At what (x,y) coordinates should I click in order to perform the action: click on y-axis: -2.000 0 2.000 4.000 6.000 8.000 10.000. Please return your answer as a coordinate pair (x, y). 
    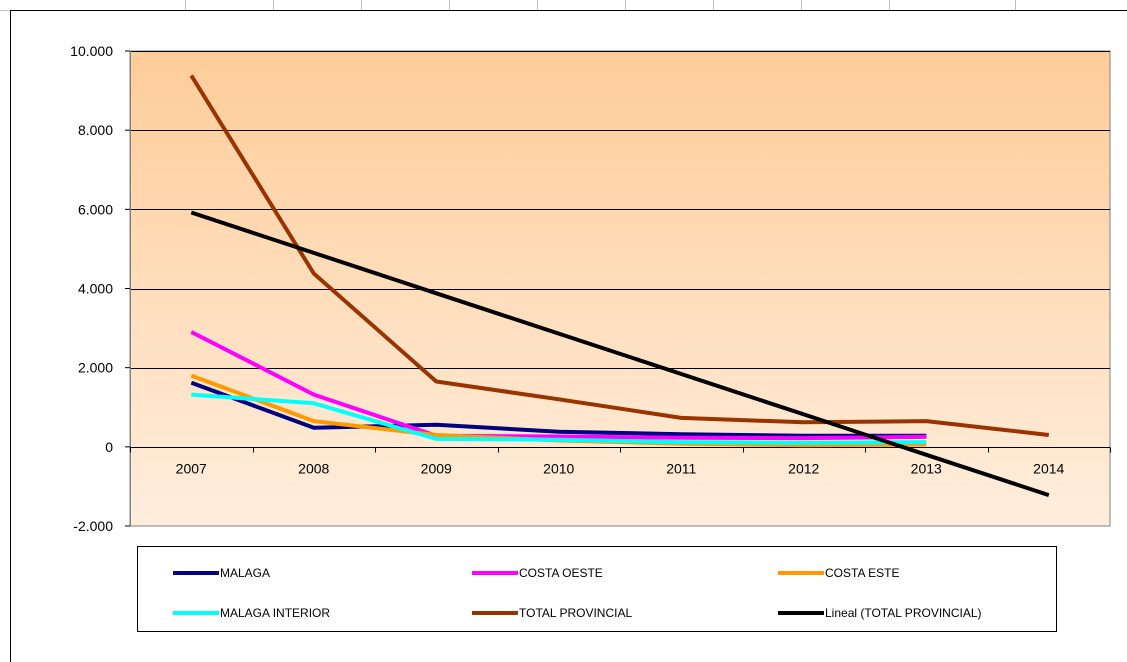
    Looking at the image, I should click on (100, 288).